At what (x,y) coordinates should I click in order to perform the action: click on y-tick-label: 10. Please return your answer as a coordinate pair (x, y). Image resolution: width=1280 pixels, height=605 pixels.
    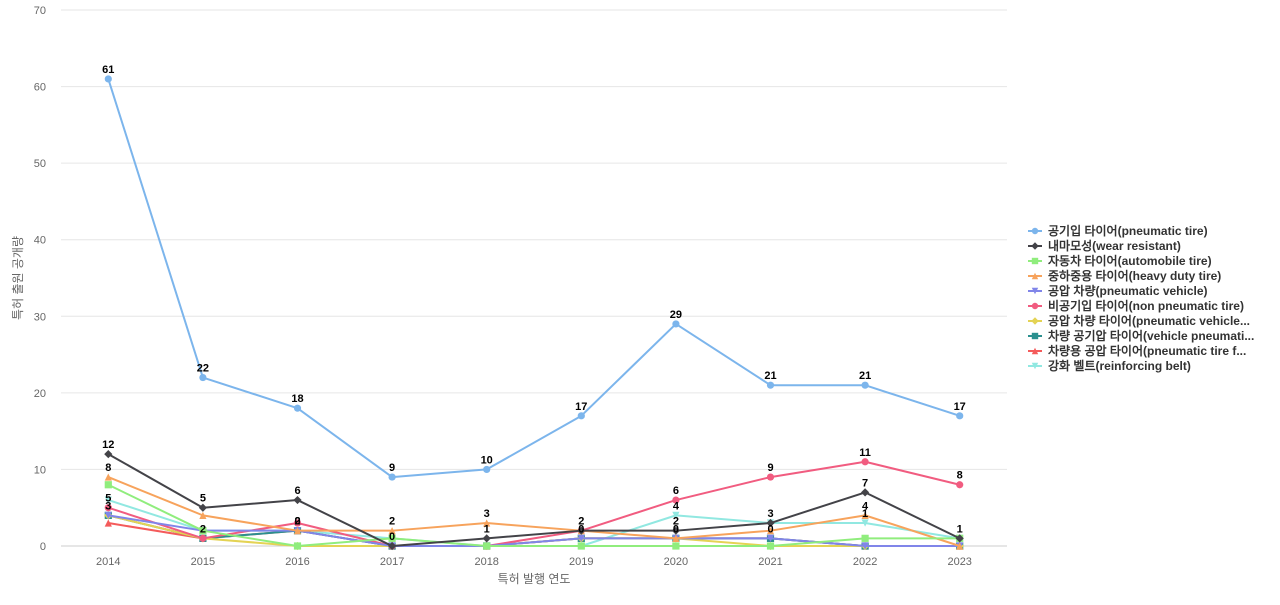
    Looking at the image, I should click on (40, 470).